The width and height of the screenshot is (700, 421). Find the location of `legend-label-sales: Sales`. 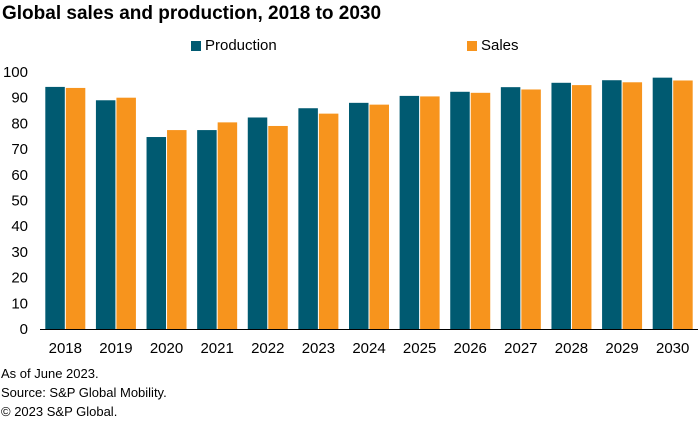

legend-label-sales: Sales is located at coordinates (500, 45).